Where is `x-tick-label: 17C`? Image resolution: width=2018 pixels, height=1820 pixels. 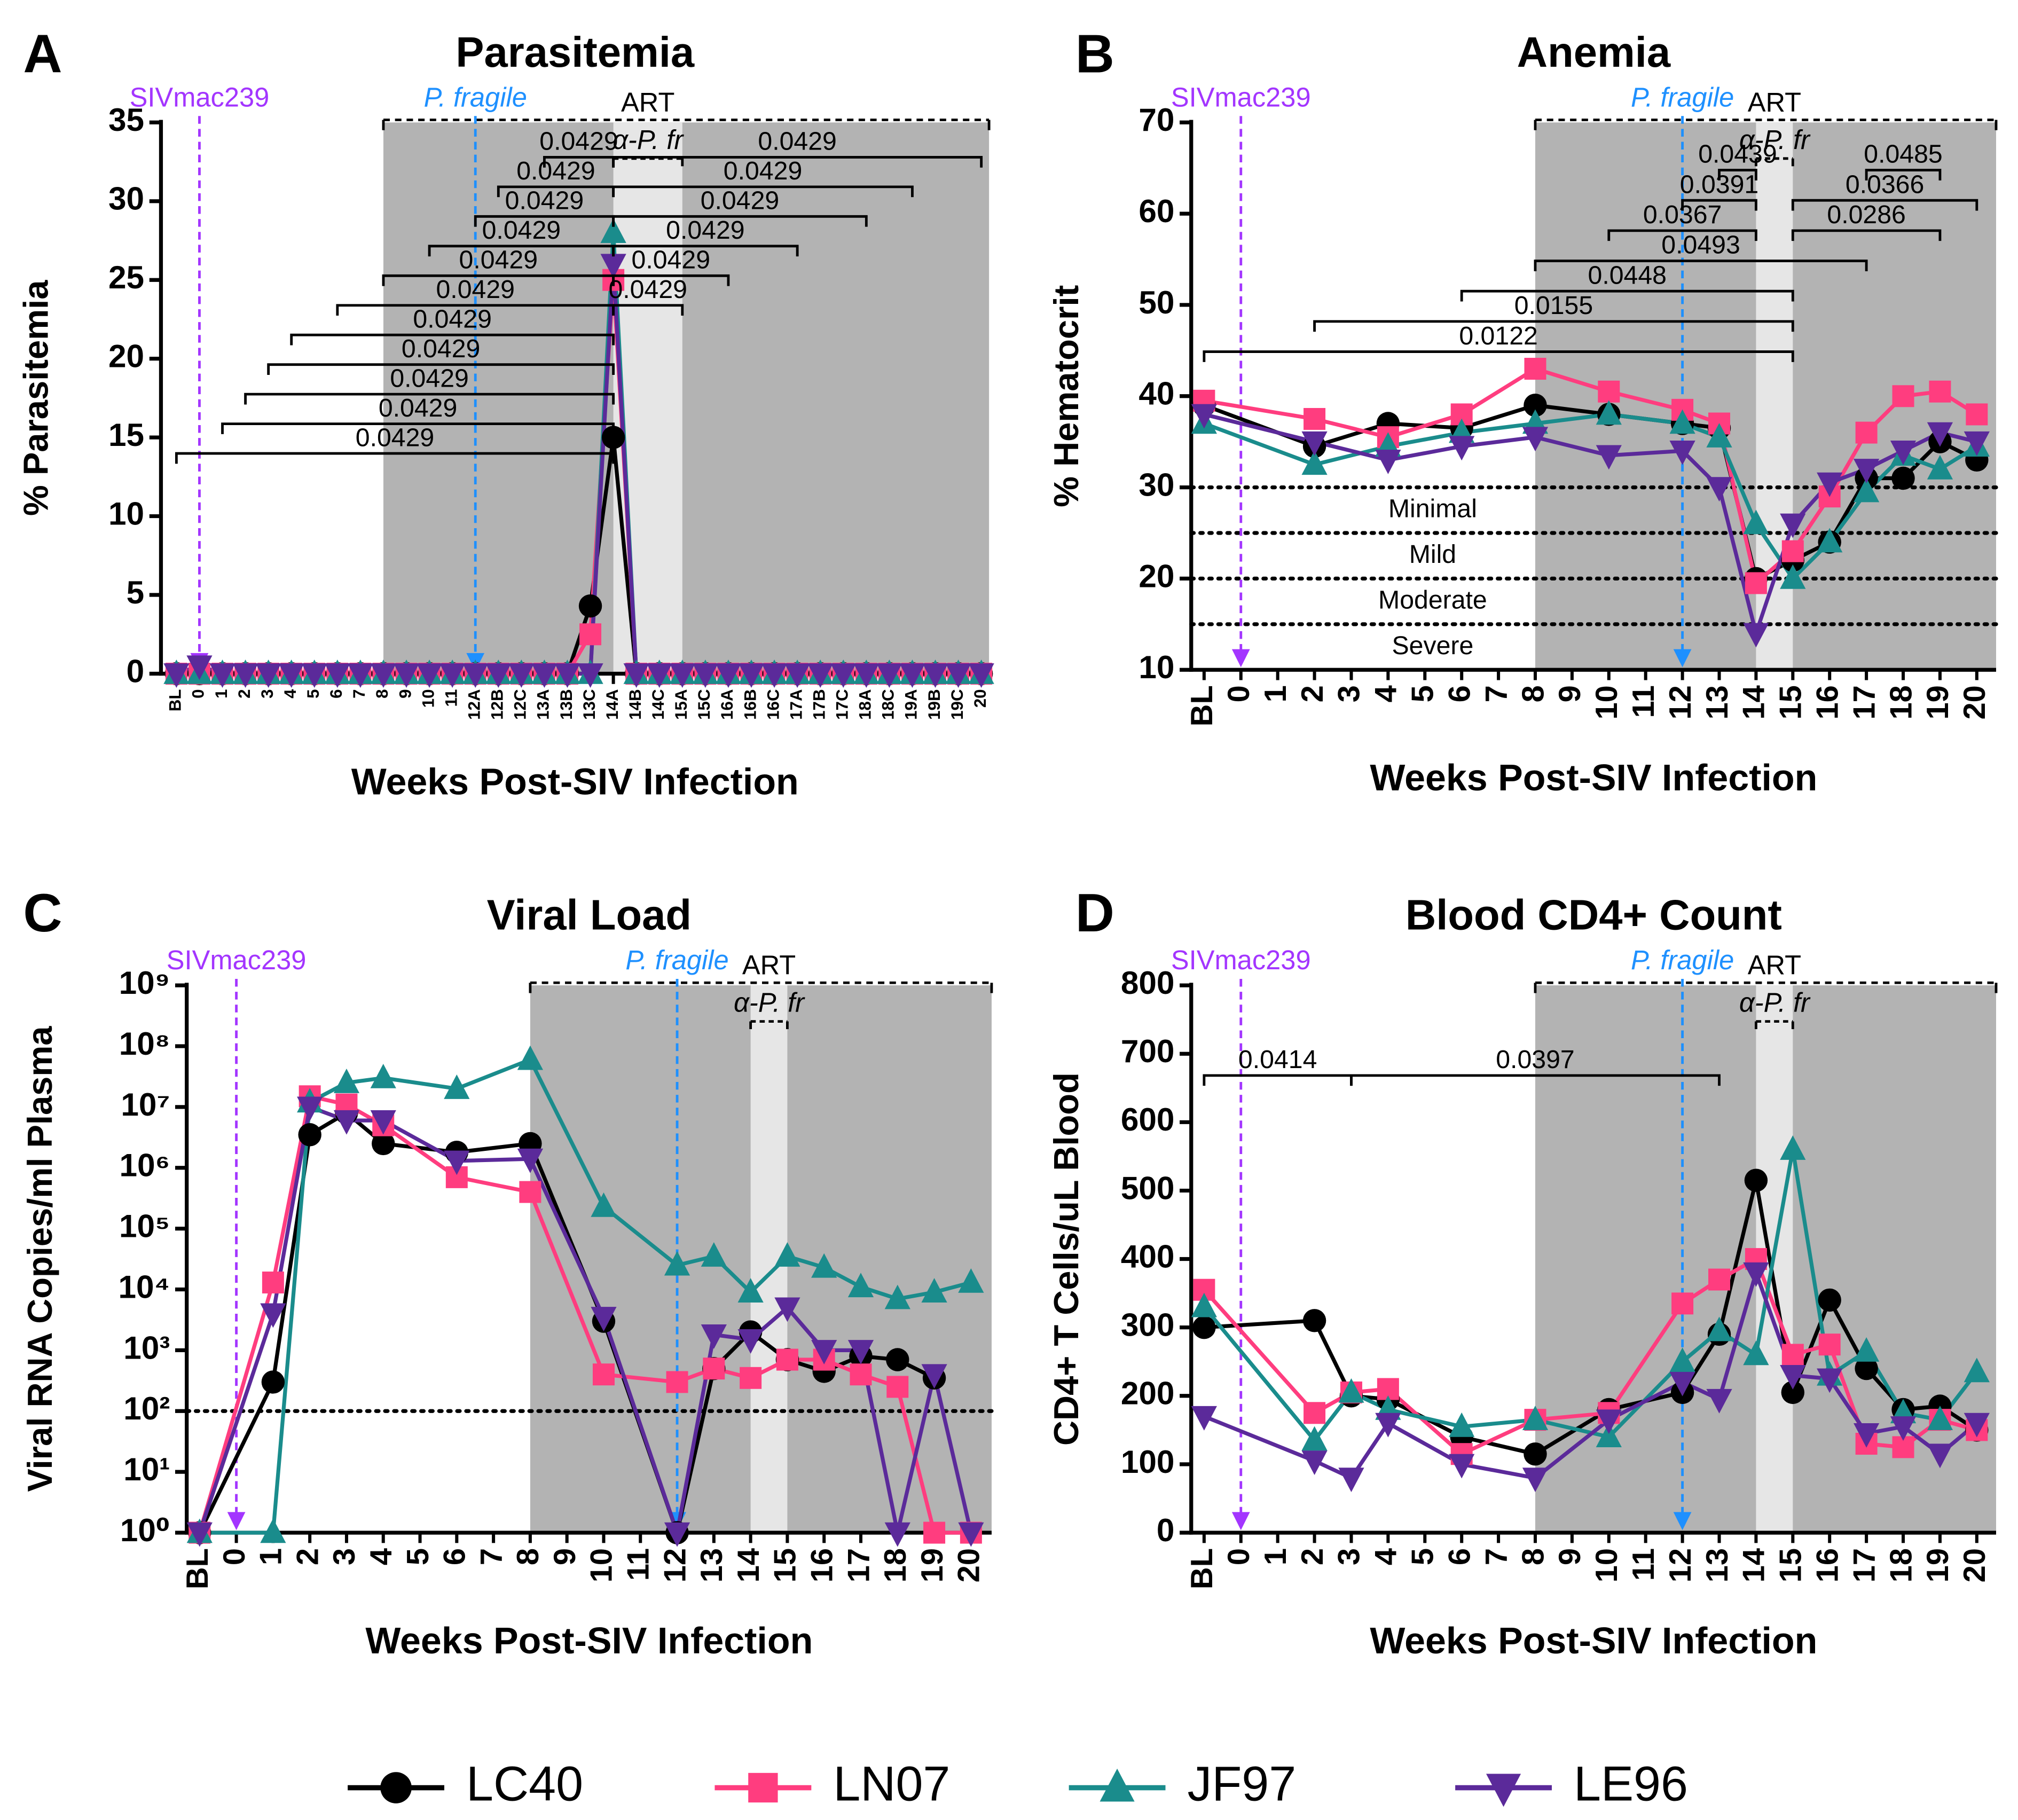 x-tick-label: 17C is located at coordinates (842, 704).